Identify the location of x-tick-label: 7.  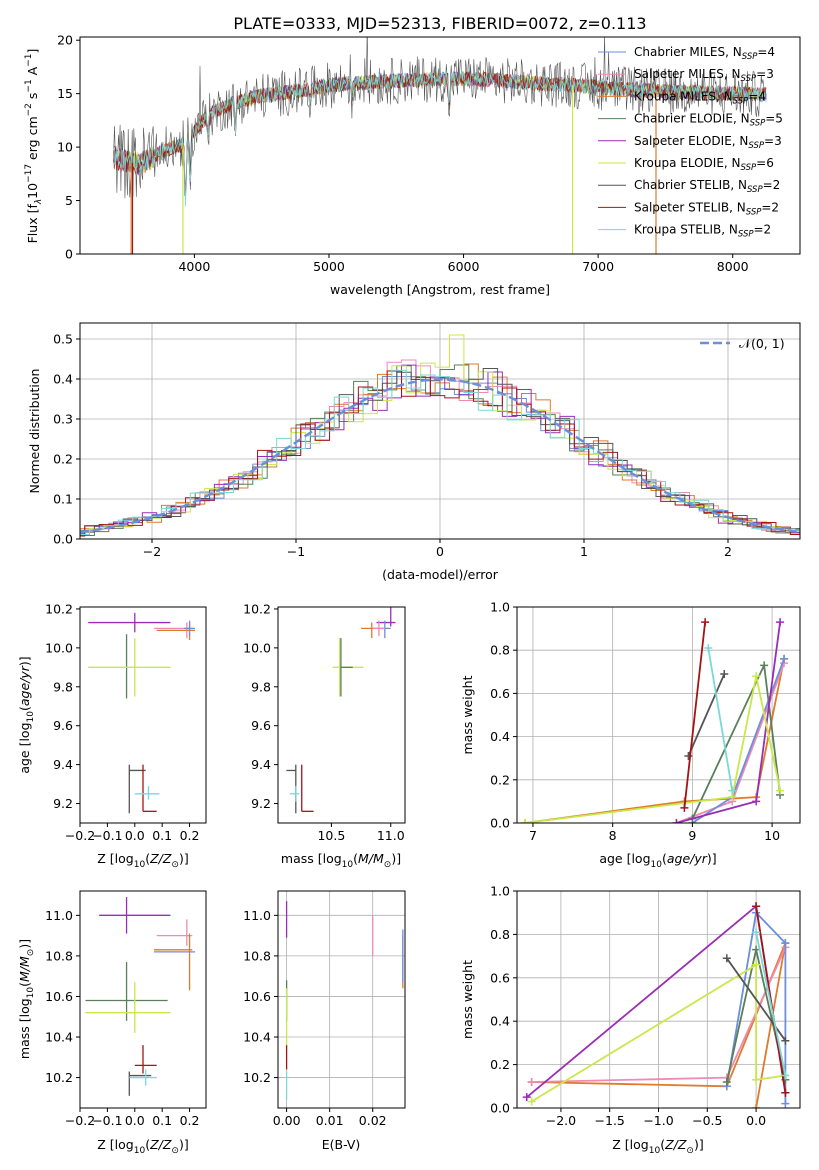
(533, 835).